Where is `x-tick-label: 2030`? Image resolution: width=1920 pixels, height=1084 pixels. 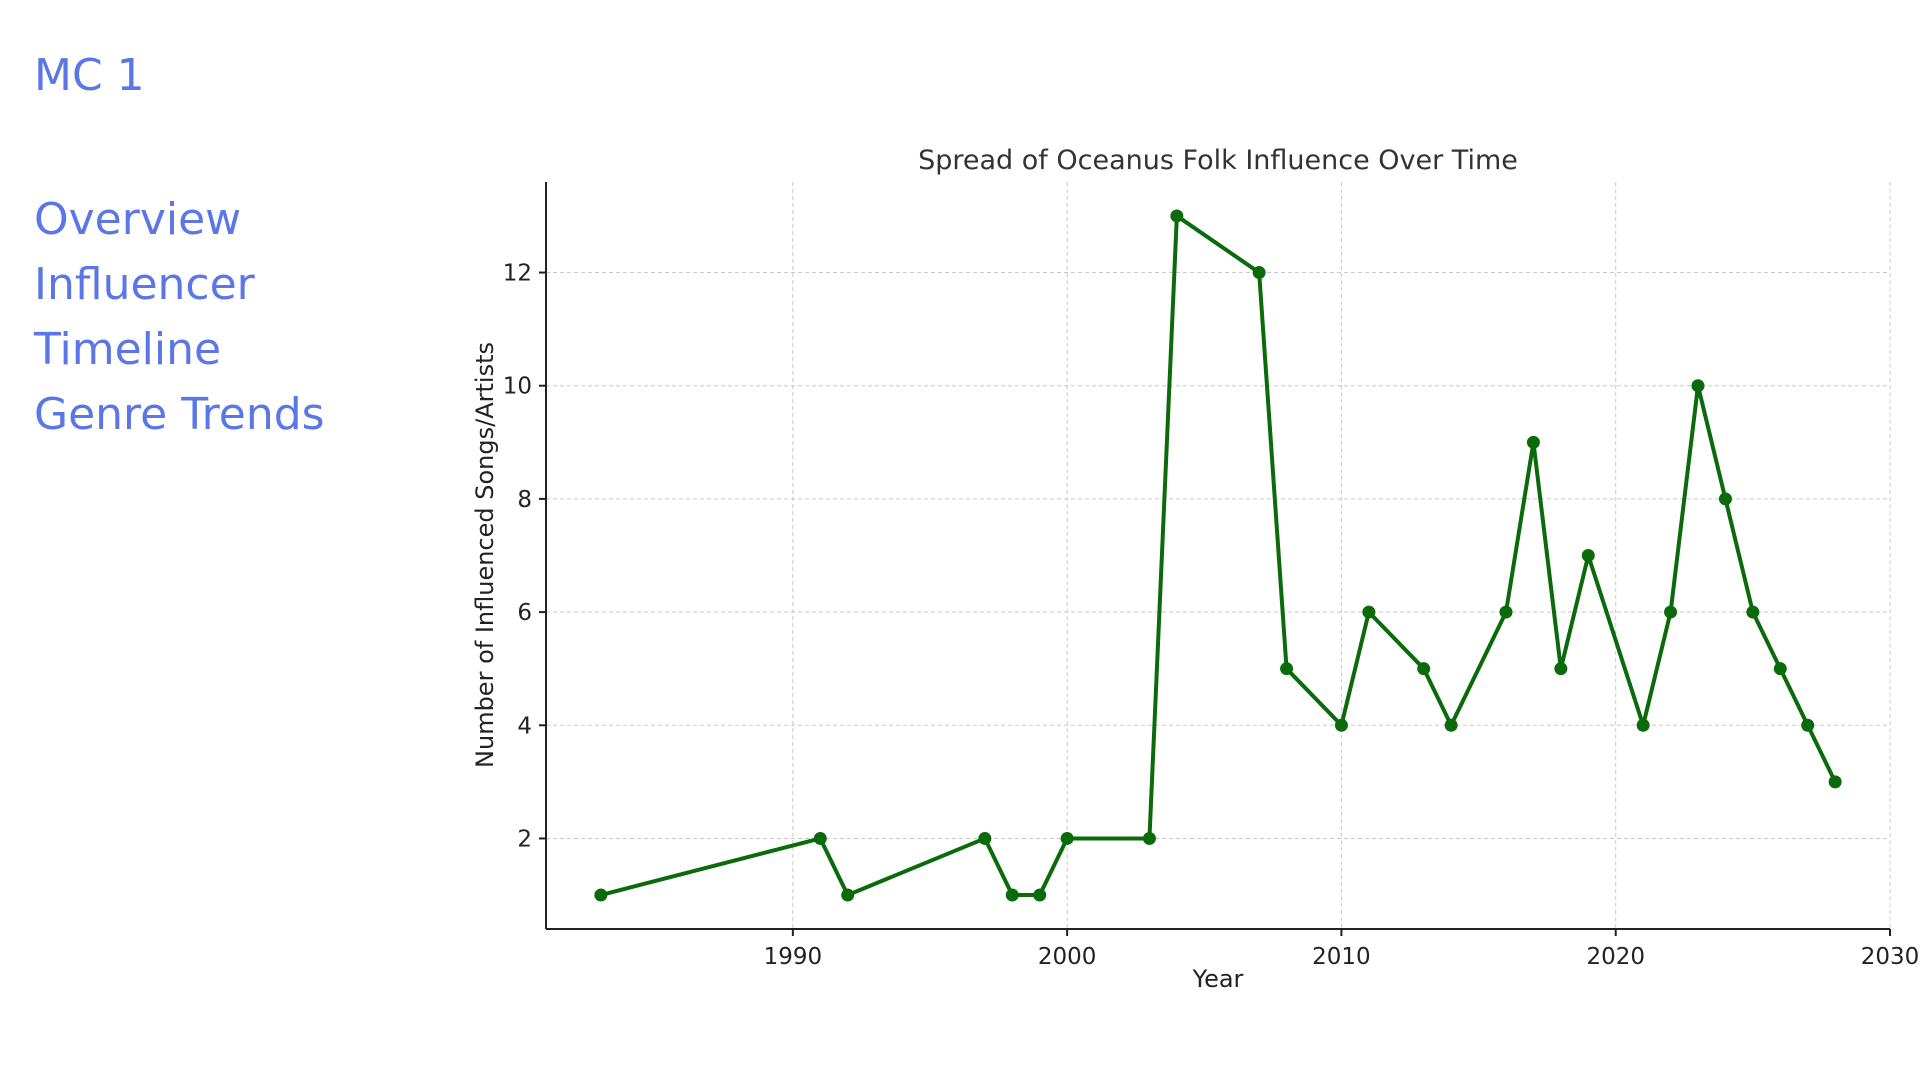 x-tick-label: 2030 is located at coordinates (1890, 957).